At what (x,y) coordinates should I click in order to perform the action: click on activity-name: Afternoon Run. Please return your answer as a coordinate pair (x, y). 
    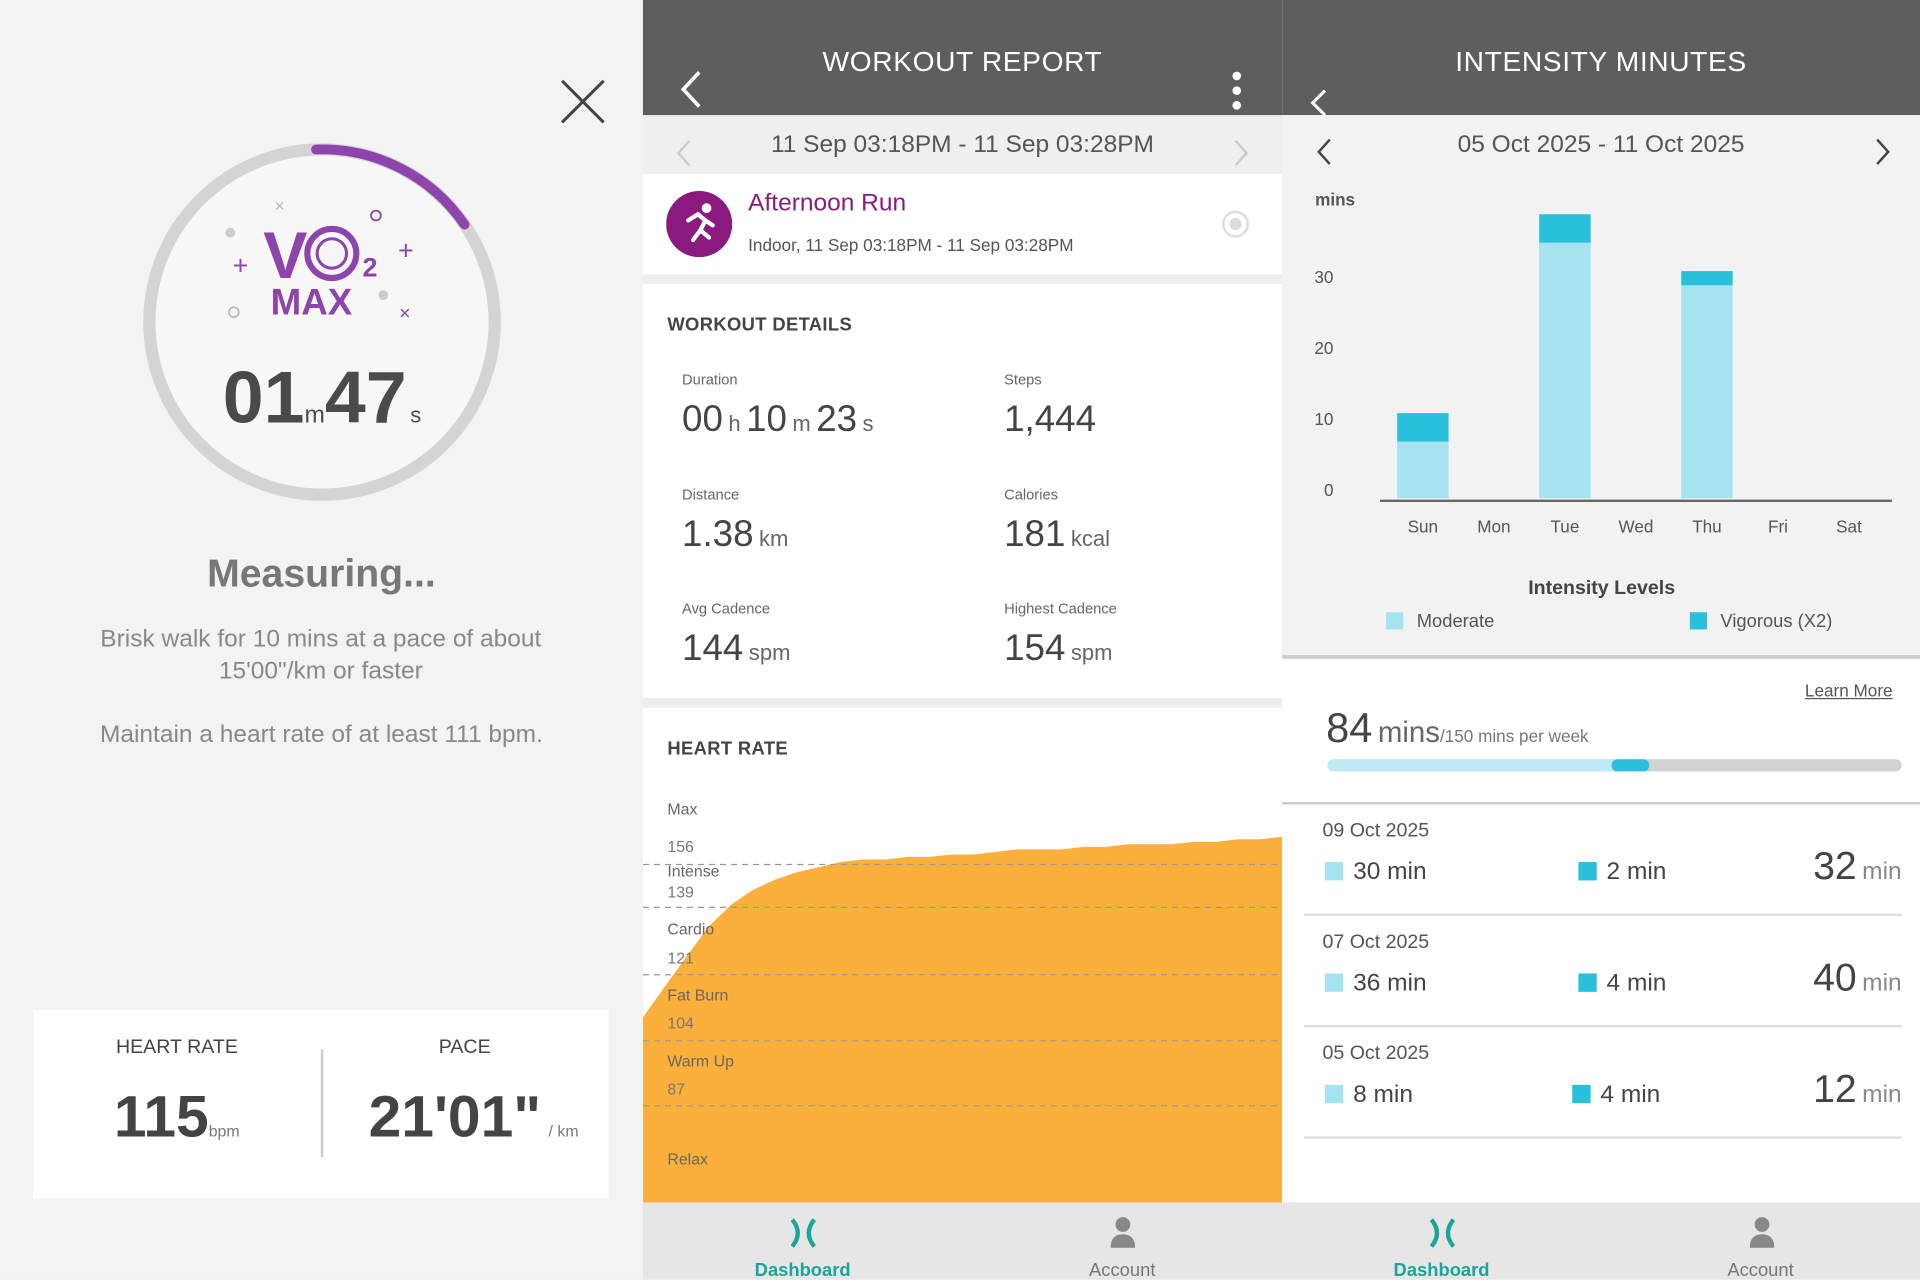
    Looking at the image, I should click on (827, 203).